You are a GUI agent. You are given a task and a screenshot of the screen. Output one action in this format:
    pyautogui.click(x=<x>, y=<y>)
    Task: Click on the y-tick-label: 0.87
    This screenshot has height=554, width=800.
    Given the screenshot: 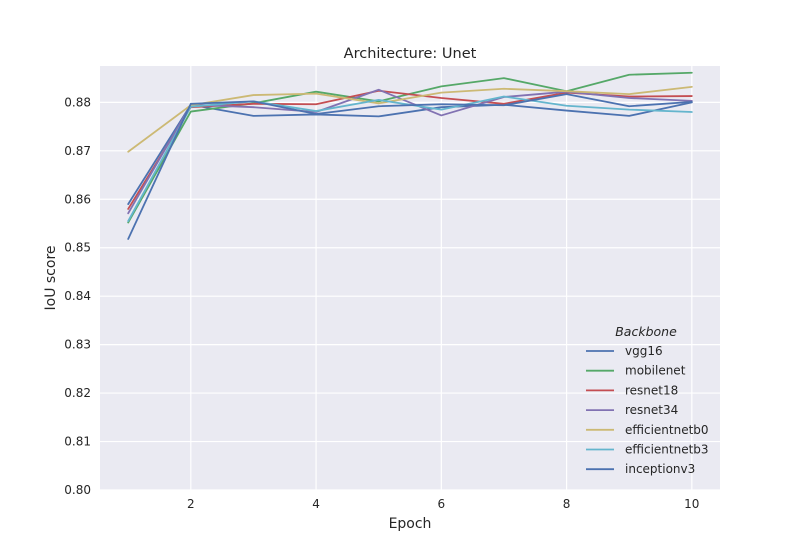 What is the action you would take?
    pyautogui.click(x=77, y=151)
    